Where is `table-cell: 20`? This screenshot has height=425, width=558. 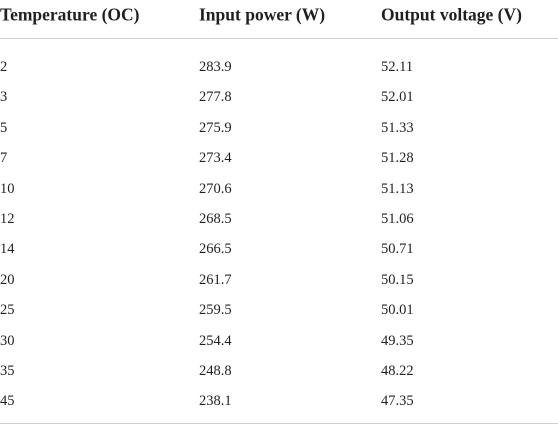
table-cell: 20 is located at coordinates (7, 279).